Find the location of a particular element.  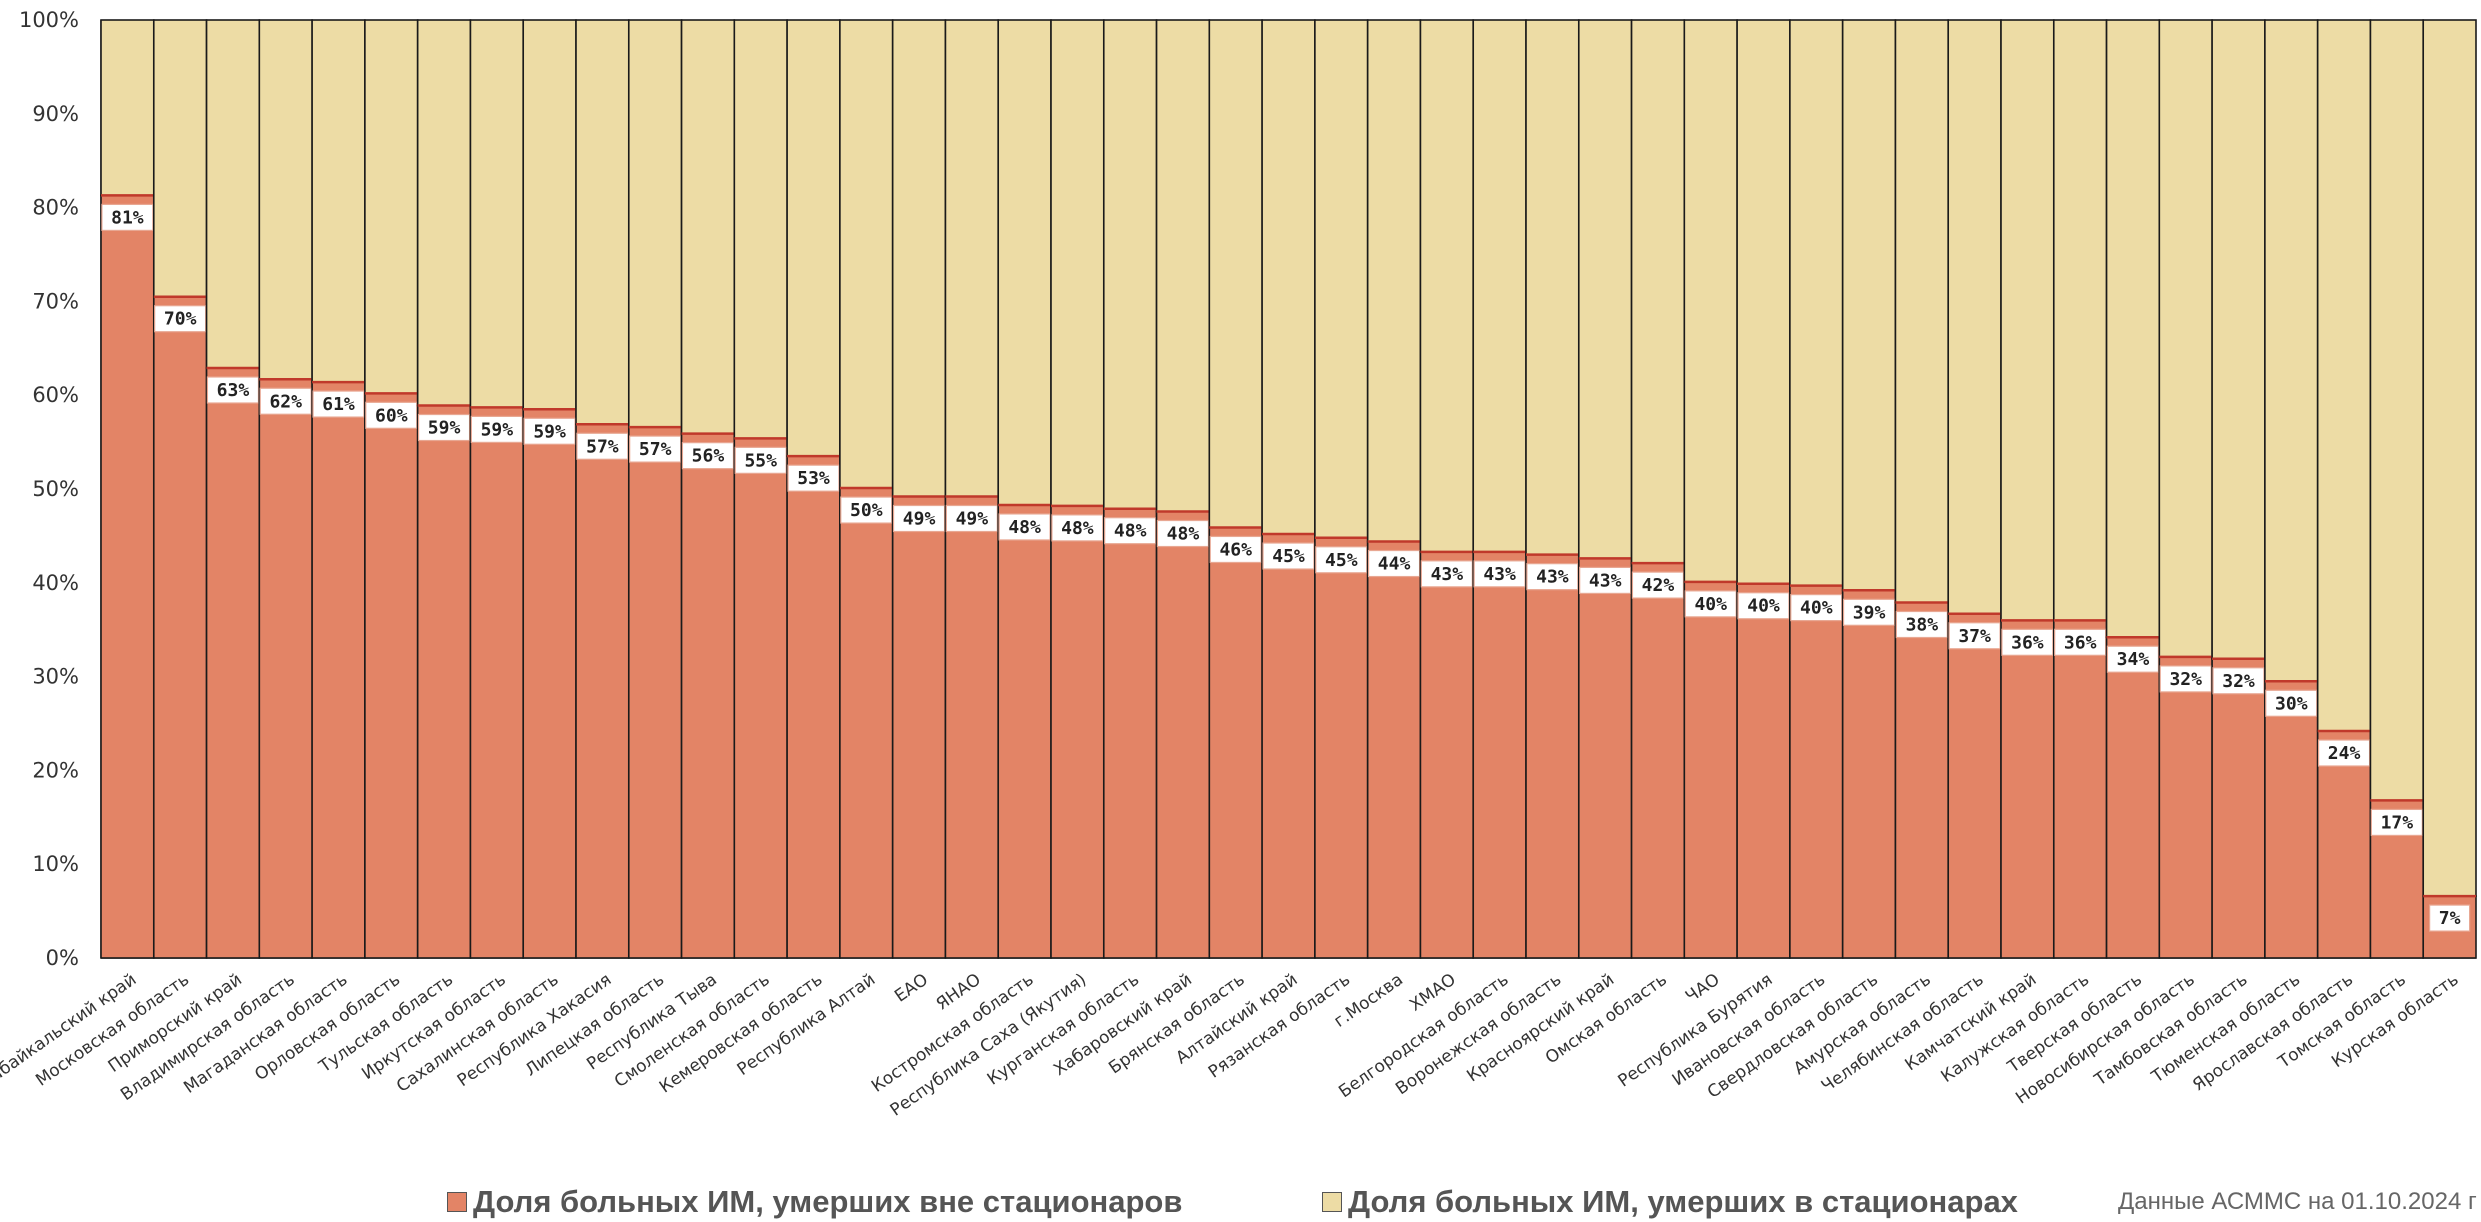

data-label: 24% is located at coordinates (2344, 753).